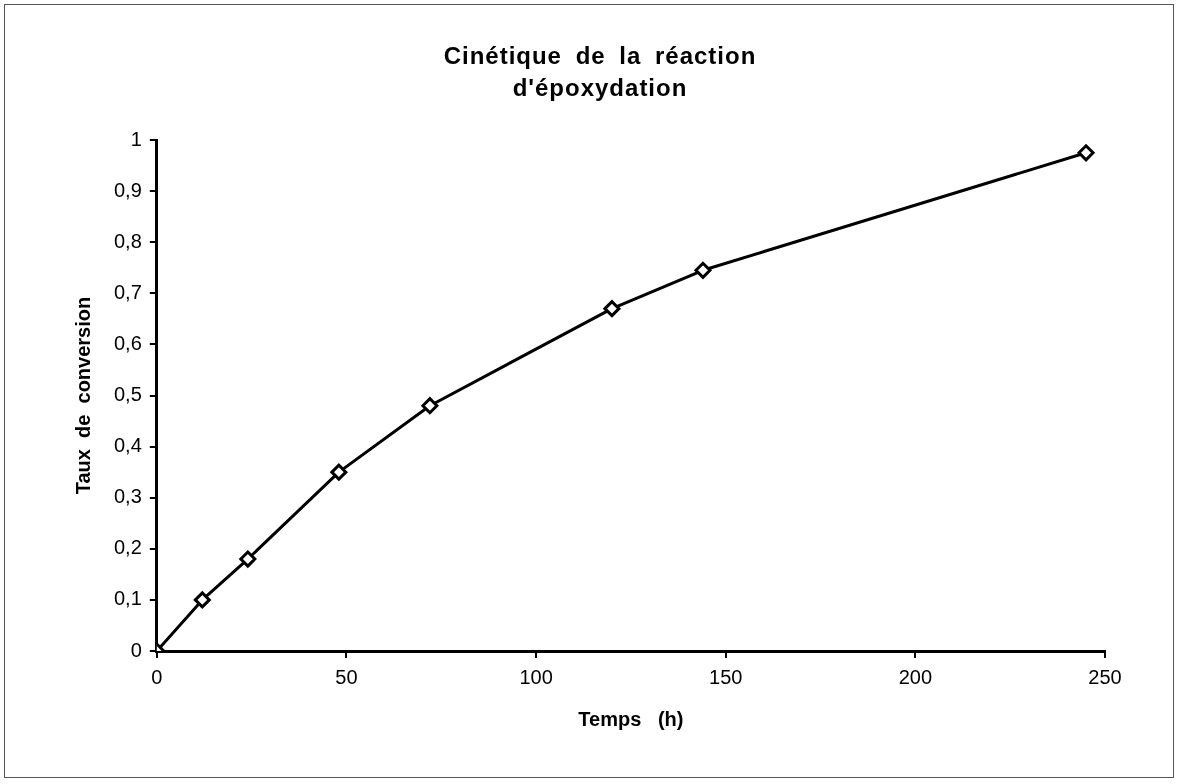 The width and height of the screenshot is (1180, 784). What do you see at coordinates (136, 138) in the screenshot?
I see `y-tick-label: 1` at bounding box center [136, 138].